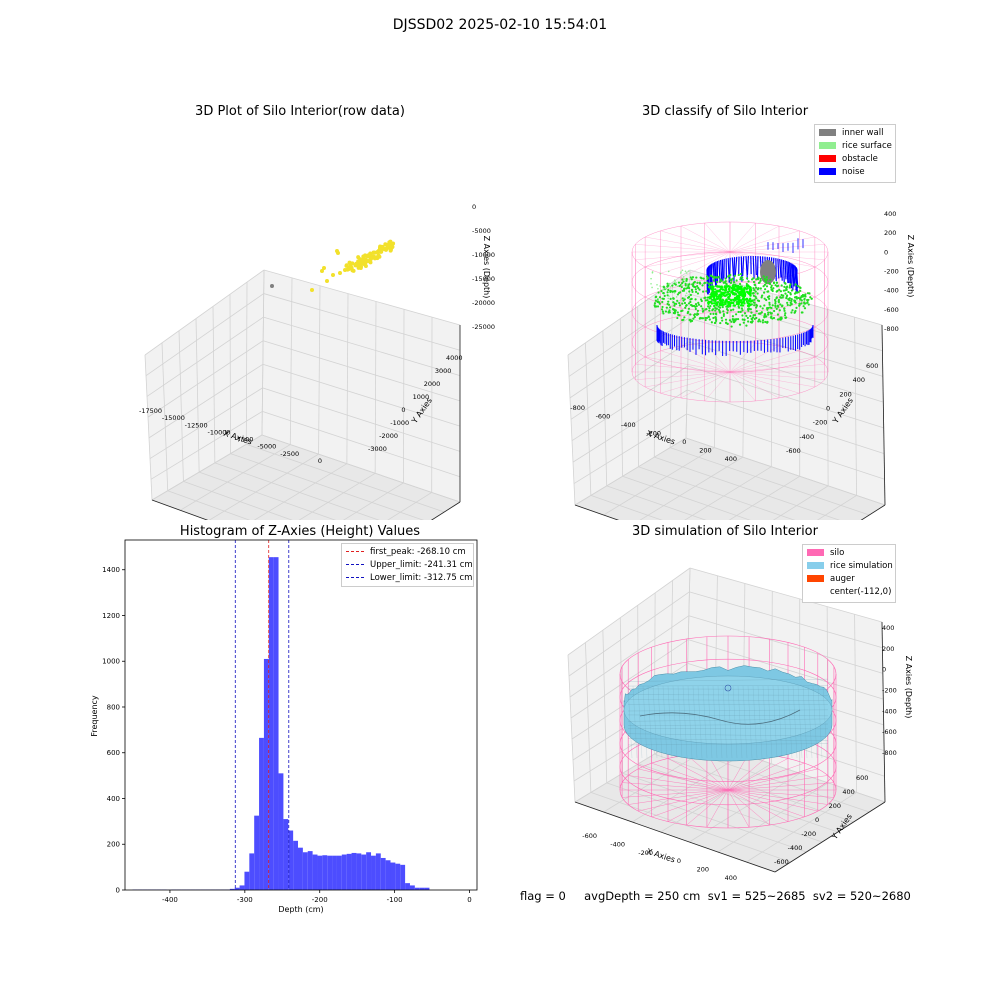 This screenshot has height=1000, width=1000. Describe the element at coordinates (302, 394) in the screenshot. I see `panel1-axes-box` at that location.